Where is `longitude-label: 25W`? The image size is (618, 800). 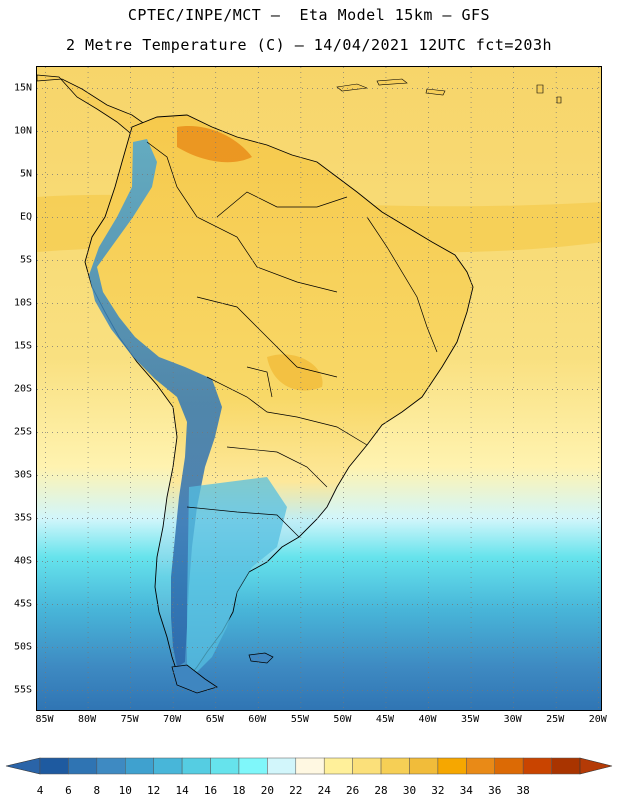
longitude-label: 25W is located at coordinates (555, 719).